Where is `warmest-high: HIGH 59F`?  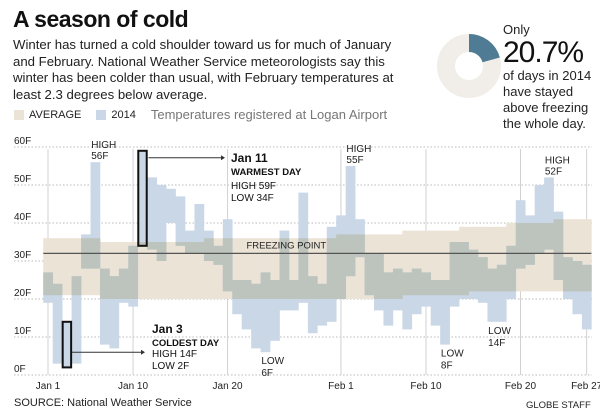 warmest-high: HIGH 59F is located at coordinates (253, 186).